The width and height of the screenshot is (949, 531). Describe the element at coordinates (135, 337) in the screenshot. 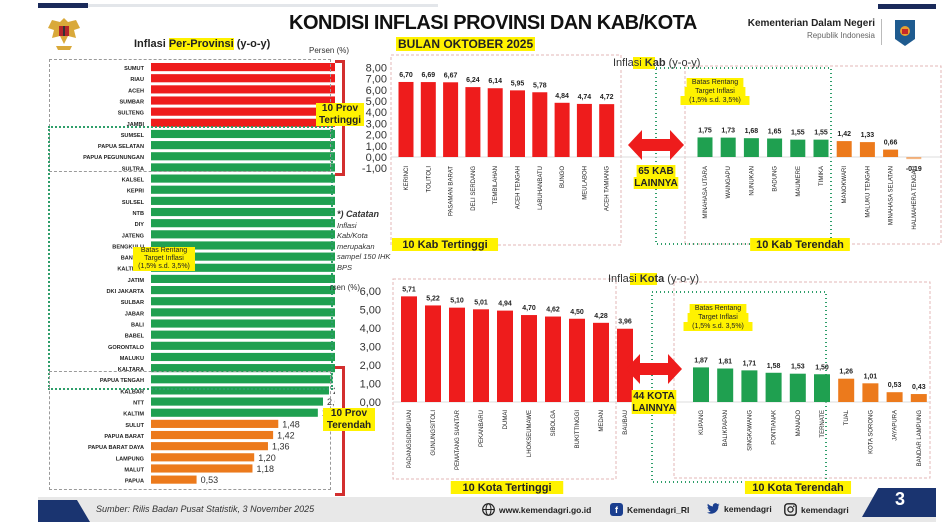

I see `provinsi-category-label: BABEL` at that location.